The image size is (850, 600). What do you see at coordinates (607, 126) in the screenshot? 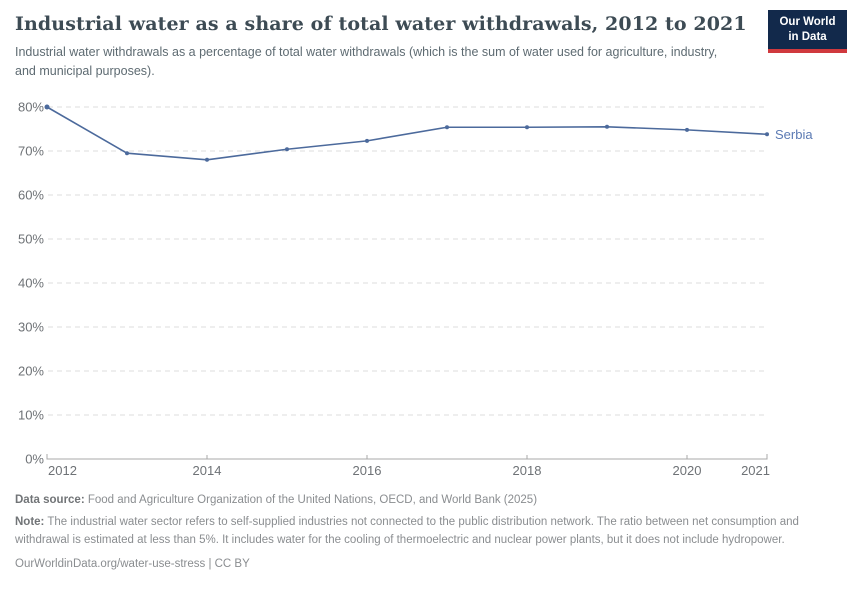
I see `data-point-2019` at bounding box center [607, 126].